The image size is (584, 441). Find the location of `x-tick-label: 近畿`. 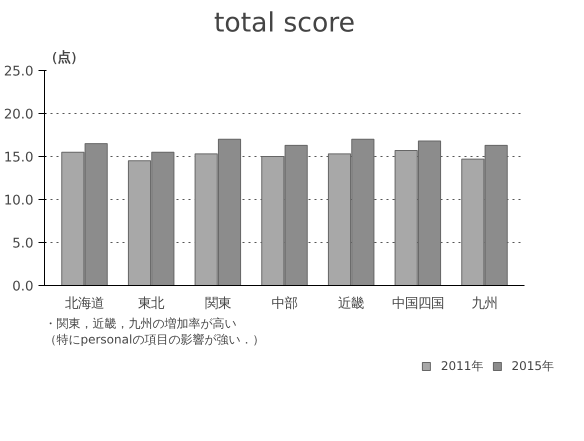

x-tick-label: 近畿 is located at coordinates (351, 304).